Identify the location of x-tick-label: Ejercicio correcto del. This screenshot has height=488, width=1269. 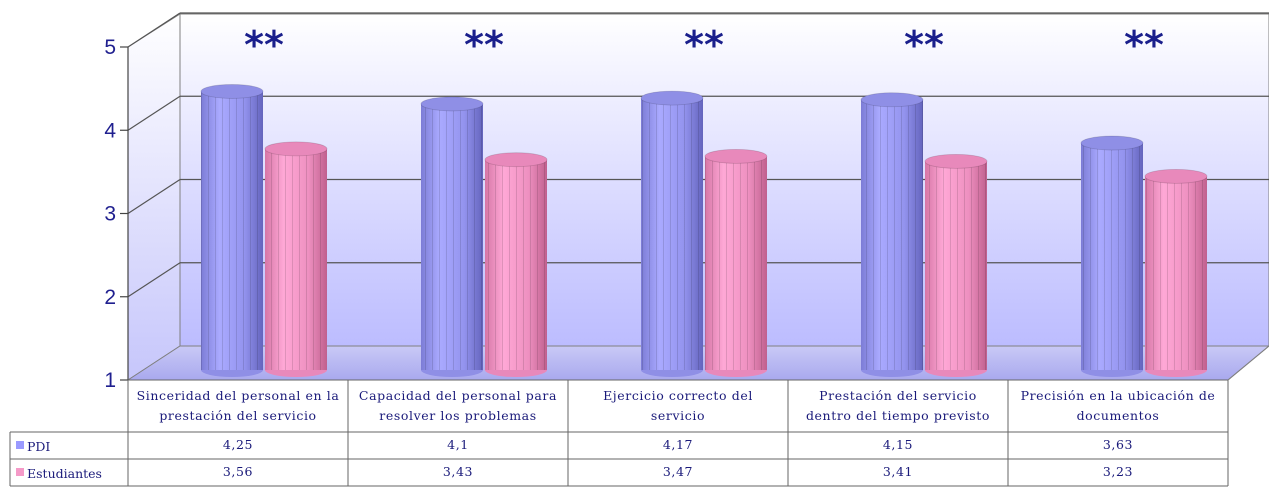
(678, 395).